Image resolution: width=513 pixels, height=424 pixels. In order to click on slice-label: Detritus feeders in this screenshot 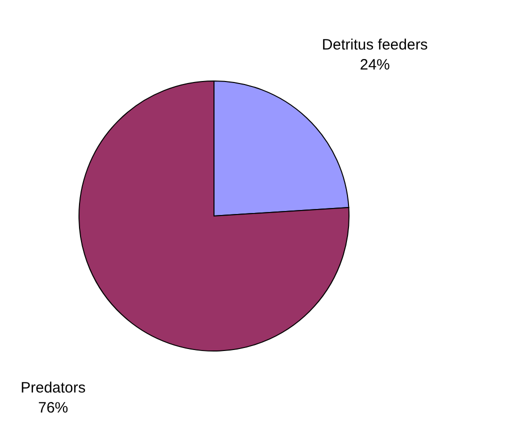, I will do `click(375, 45)`.